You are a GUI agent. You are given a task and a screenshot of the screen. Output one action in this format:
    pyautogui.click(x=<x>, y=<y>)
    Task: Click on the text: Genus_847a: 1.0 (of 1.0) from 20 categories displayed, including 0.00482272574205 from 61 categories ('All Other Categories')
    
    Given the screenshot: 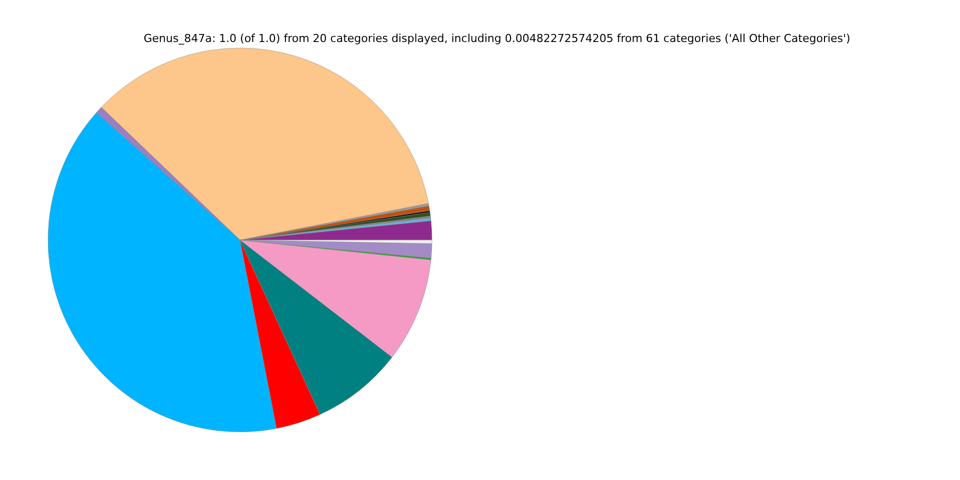 What is the action you would take?
    pyautogui.click(x=497, y=38)
    